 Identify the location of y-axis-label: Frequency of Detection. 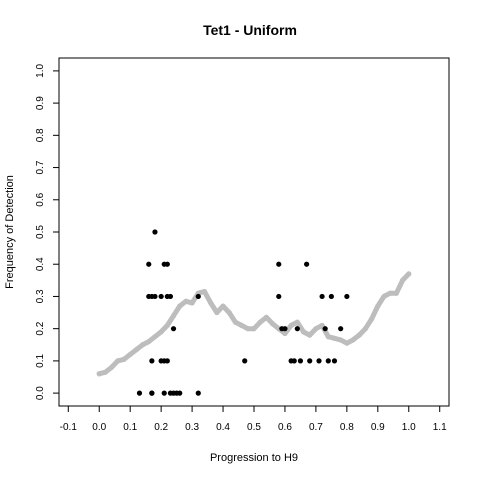
(10, 232).